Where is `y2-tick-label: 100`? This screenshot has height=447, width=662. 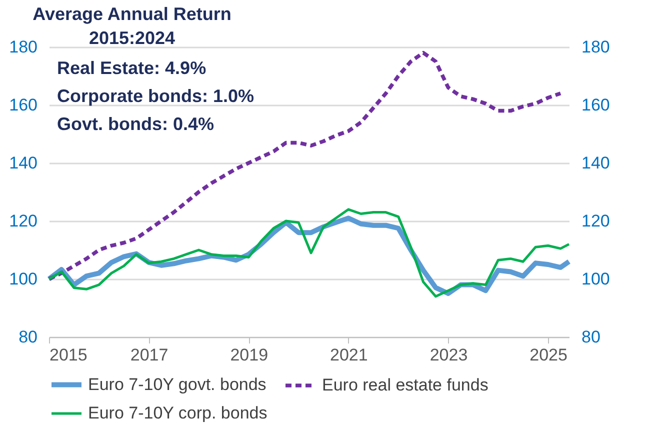 y2-tick-label: 100 is located at coordinates (596, 279).